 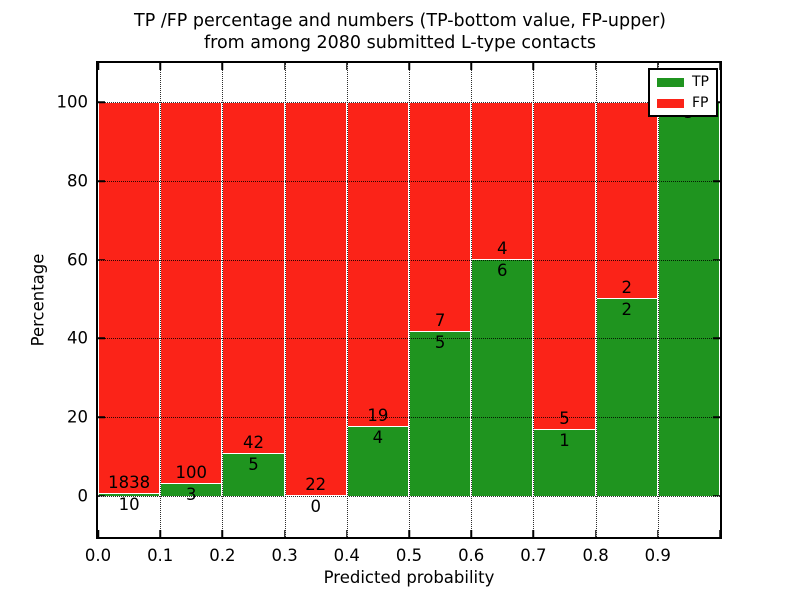 What do you see at coordinates (683, 92) in the screenshot?
I see `legend: TP FP` at bounding box center [683, 92].